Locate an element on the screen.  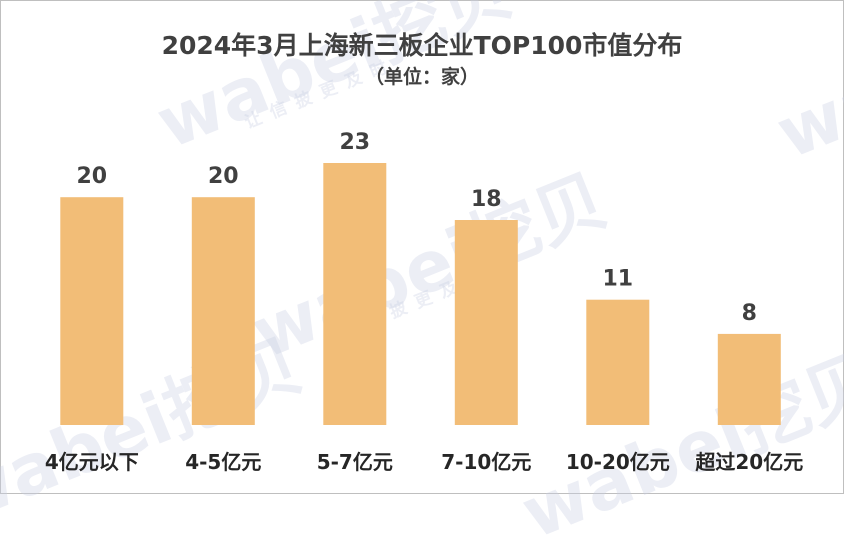
data-label-1: 20 is located at coordinates (223, 176).